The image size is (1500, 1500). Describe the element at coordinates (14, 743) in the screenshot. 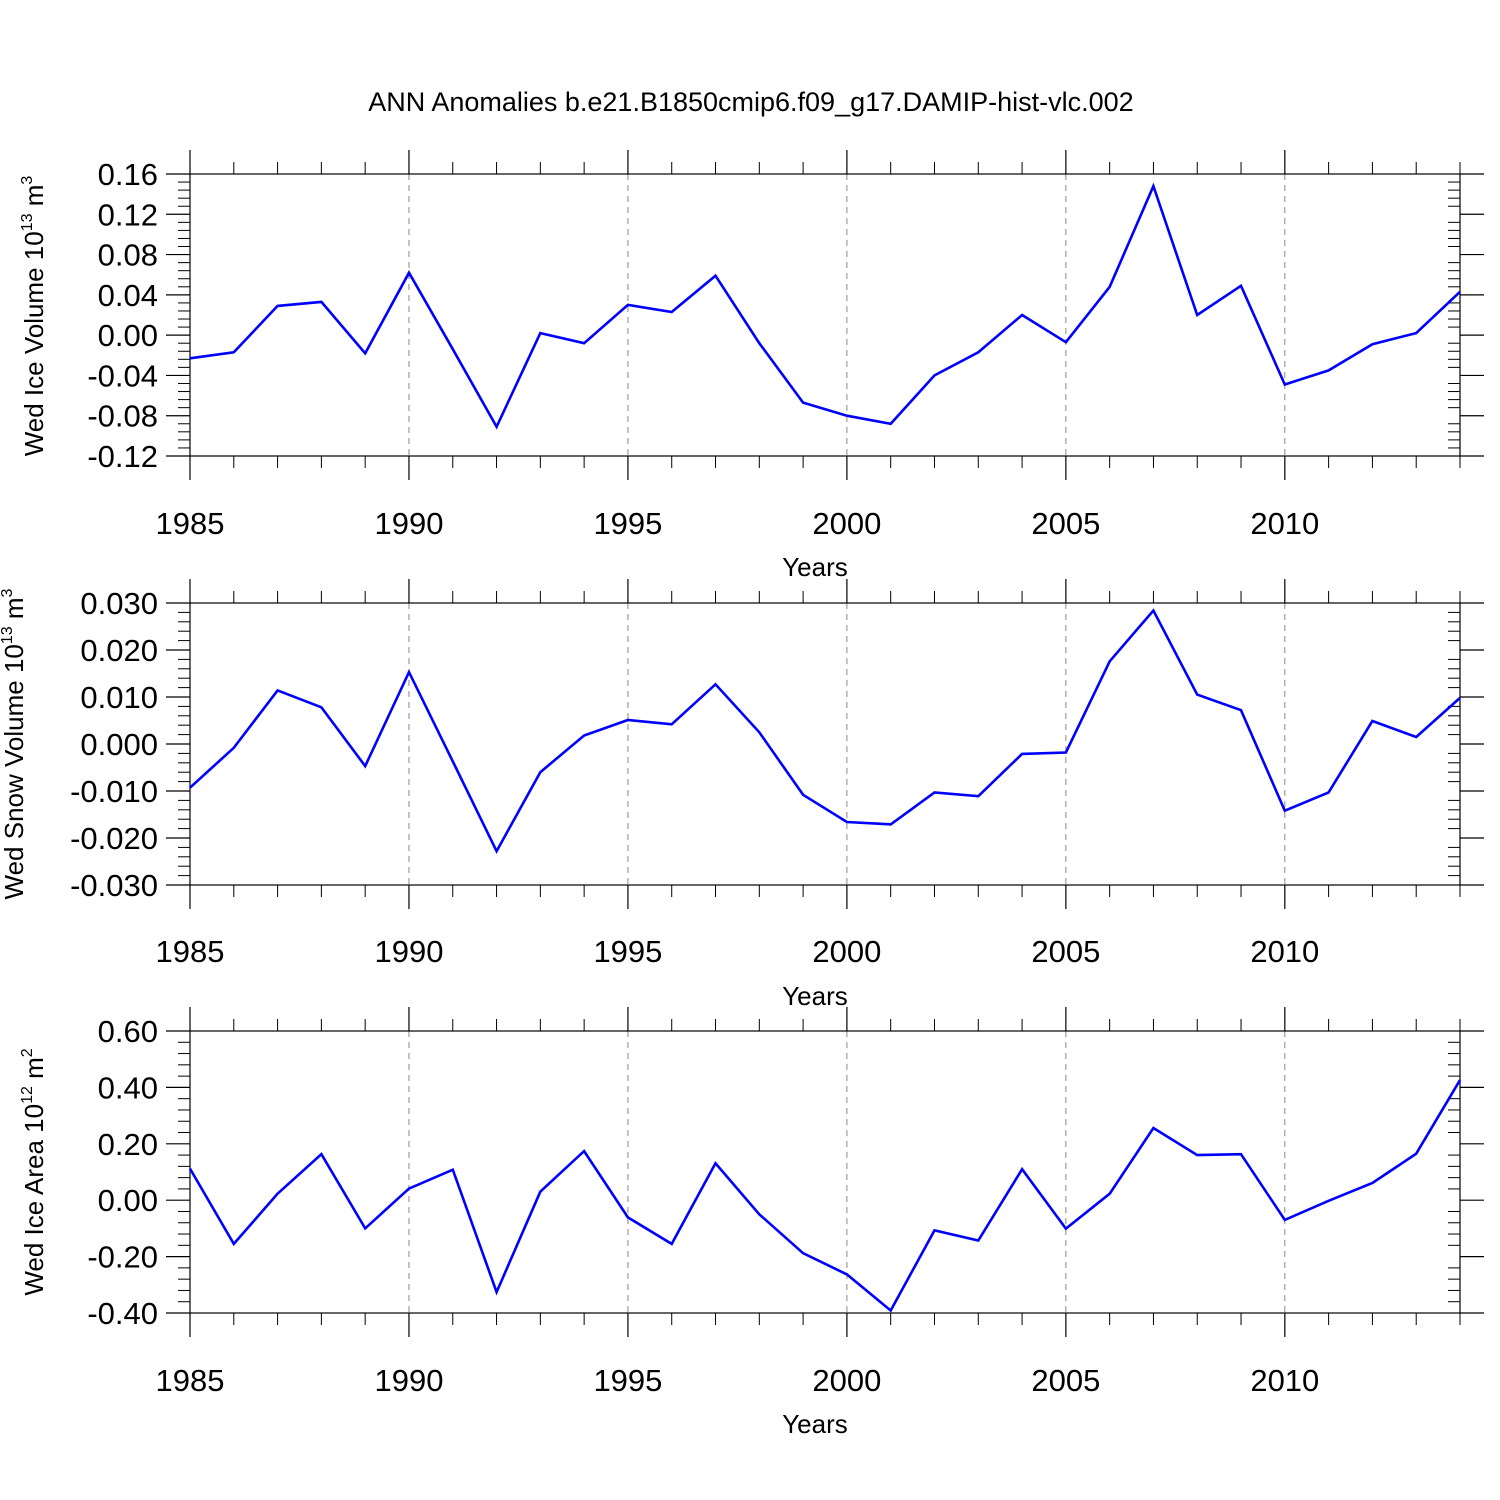

I see `y-axis-title: Wed Snow Volume 1013 m3` at that location.